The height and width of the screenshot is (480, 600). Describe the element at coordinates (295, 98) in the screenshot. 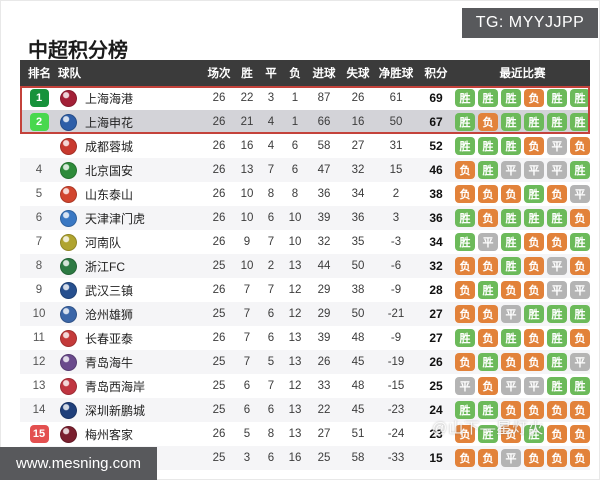

I see `stat-losses: 1` at that location.